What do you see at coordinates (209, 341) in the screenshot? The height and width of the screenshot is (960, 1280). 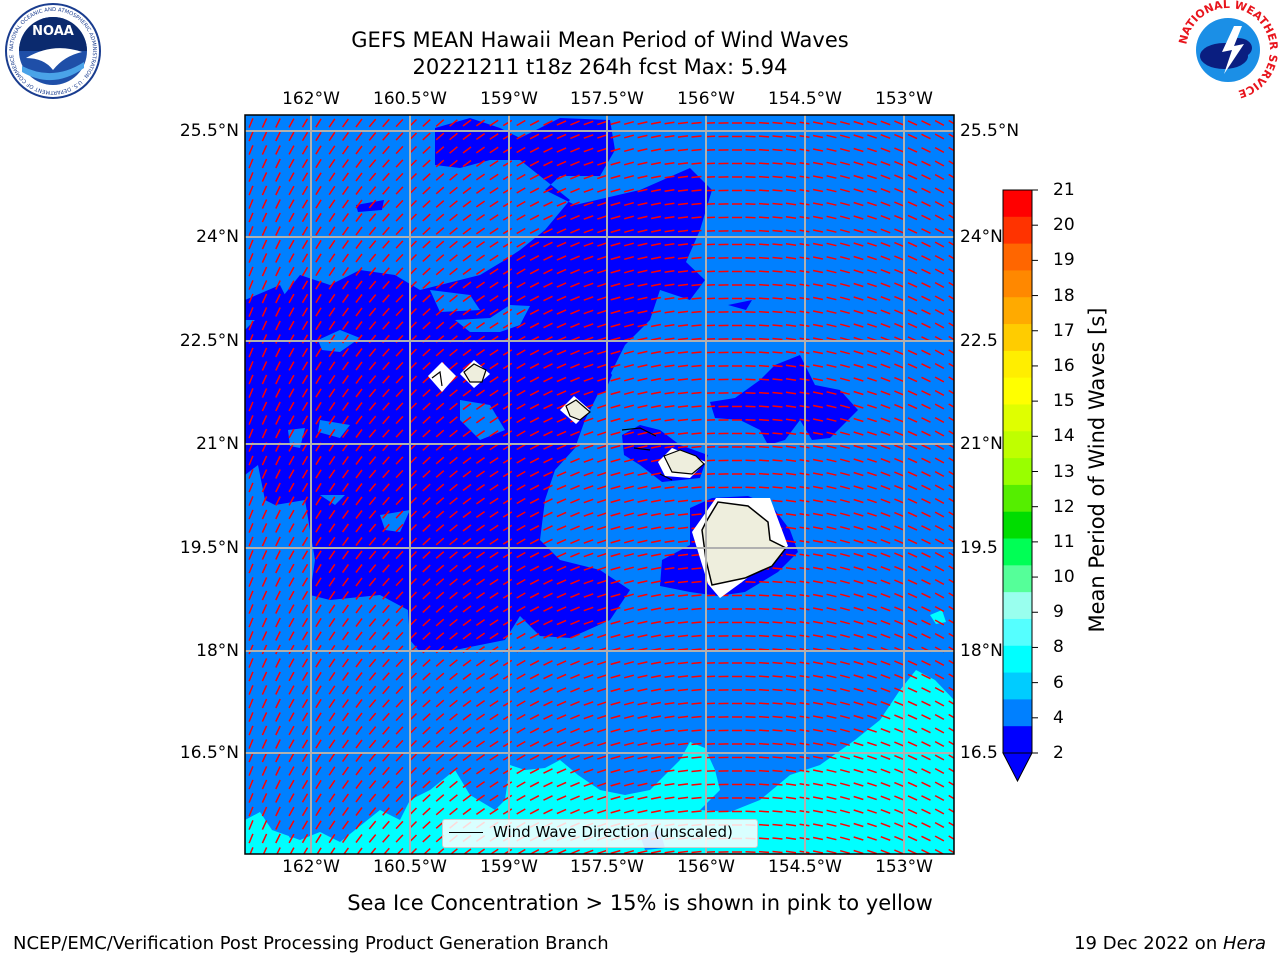 I see `left-latitude-label: 22.5°N` at bounding box center [209, 341].